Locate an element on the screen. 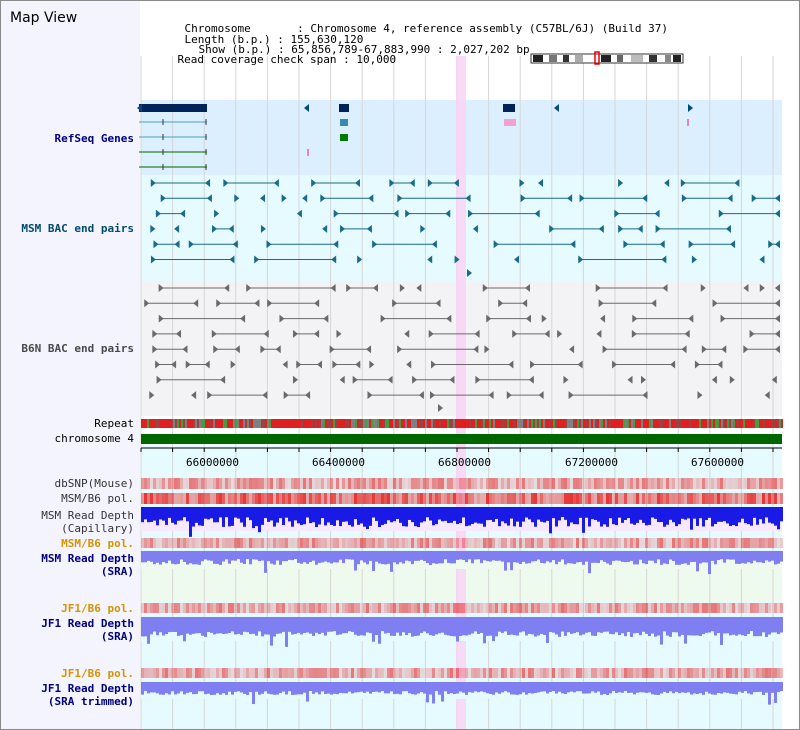 The height and width of the screenshot is (730, 800). axis-tick-label: 67200000 is located at coordinates (591, 462).